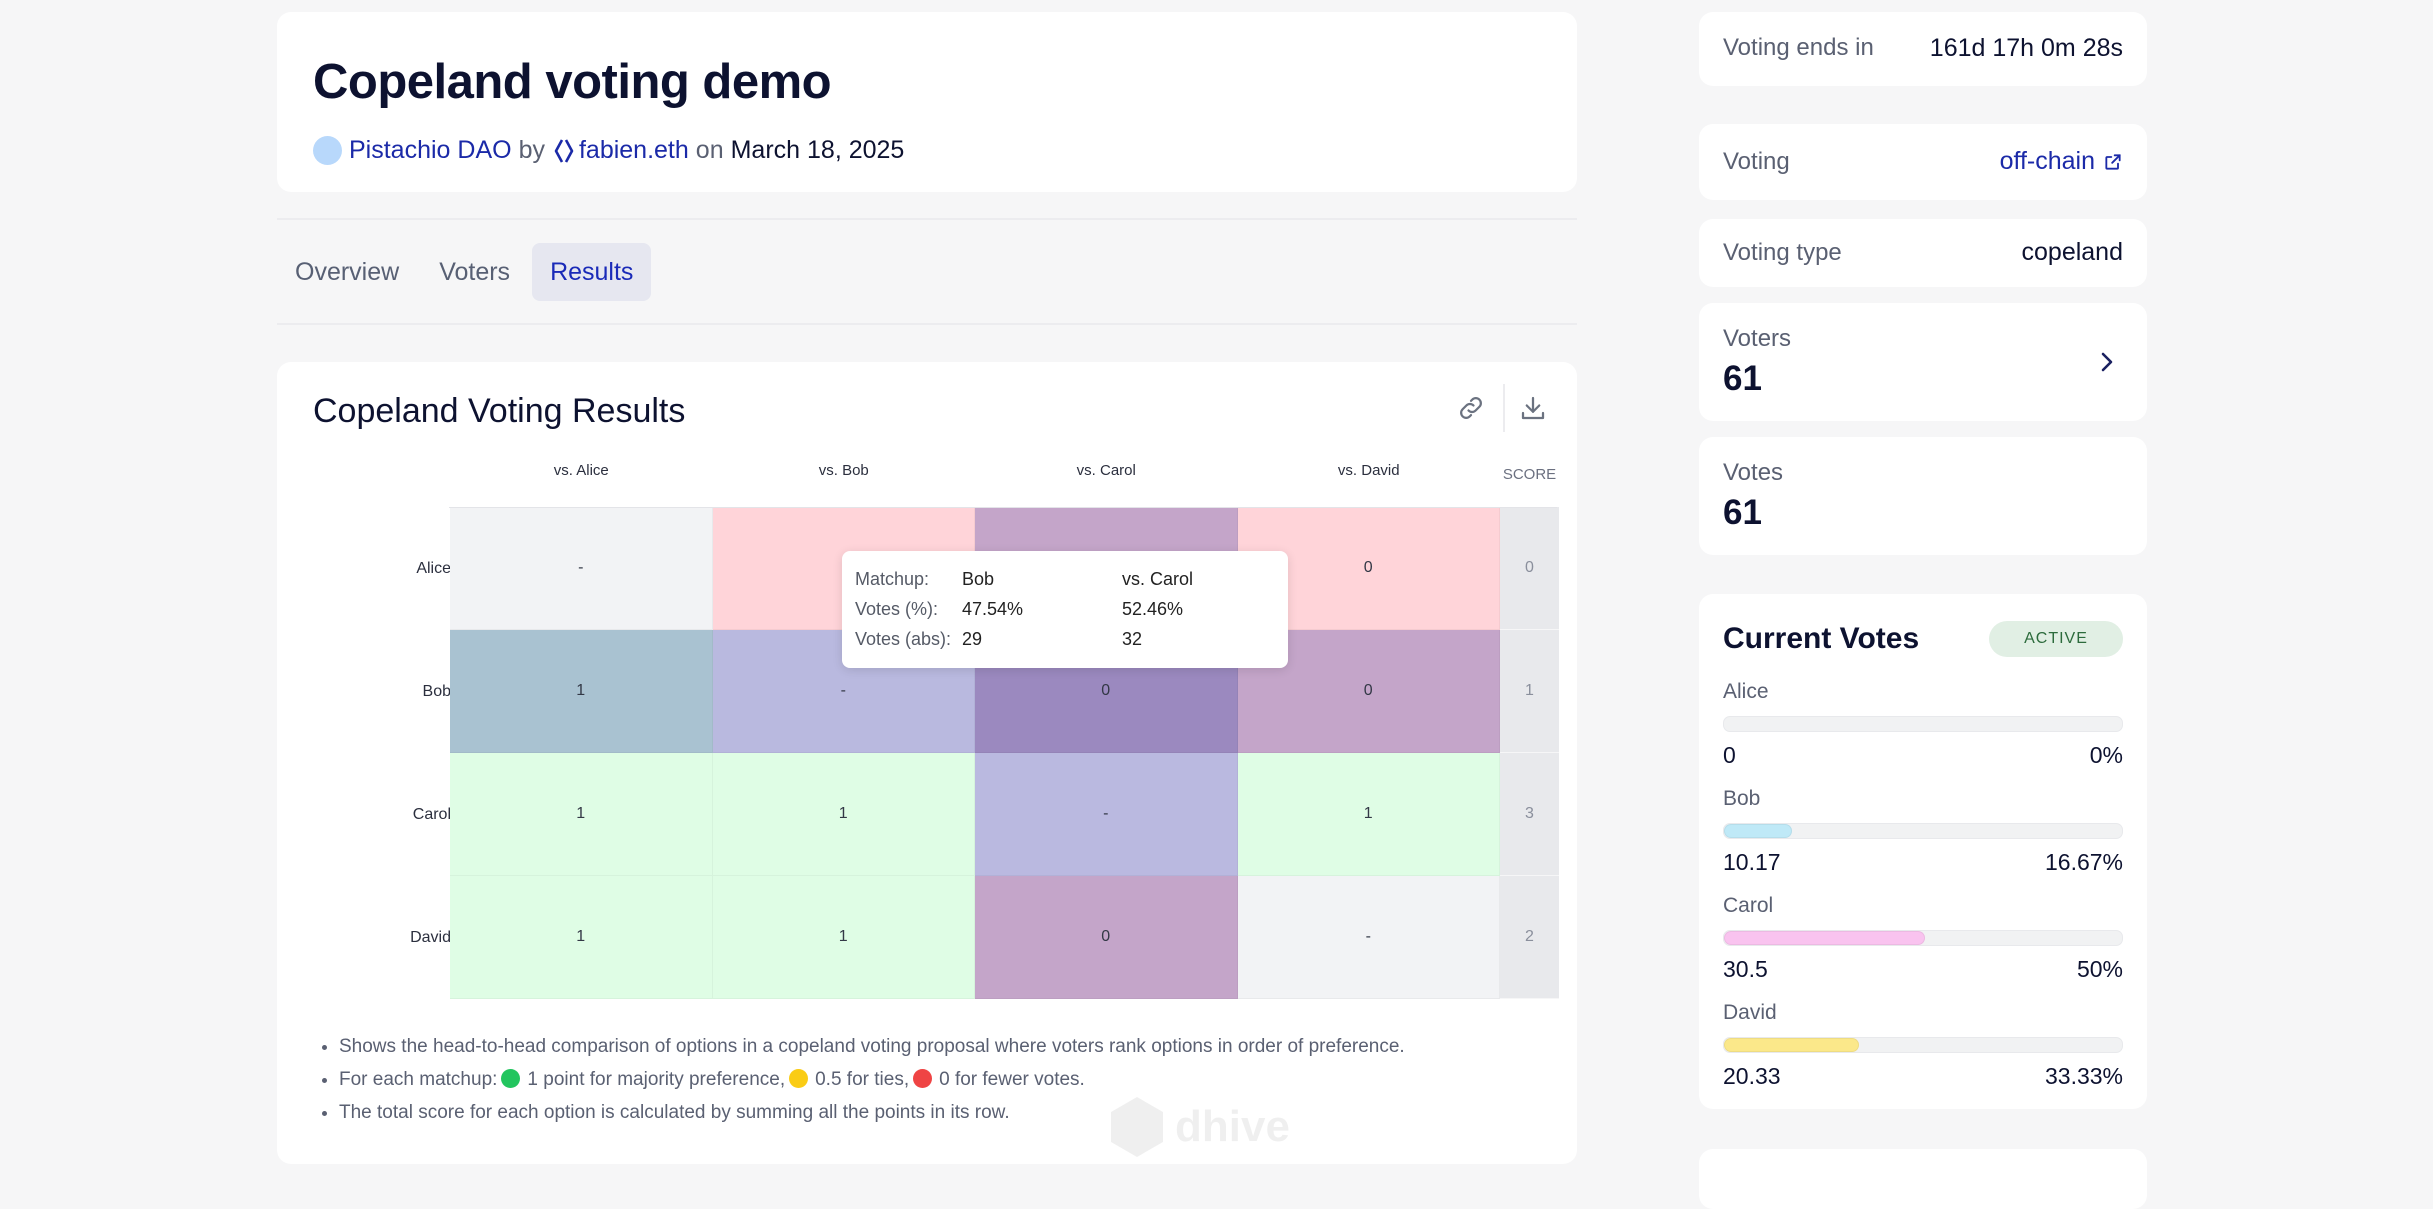 The height and width of the screenshot is (1209, 2433). I want to click on votes-label: Votes, so click(1753, 472).